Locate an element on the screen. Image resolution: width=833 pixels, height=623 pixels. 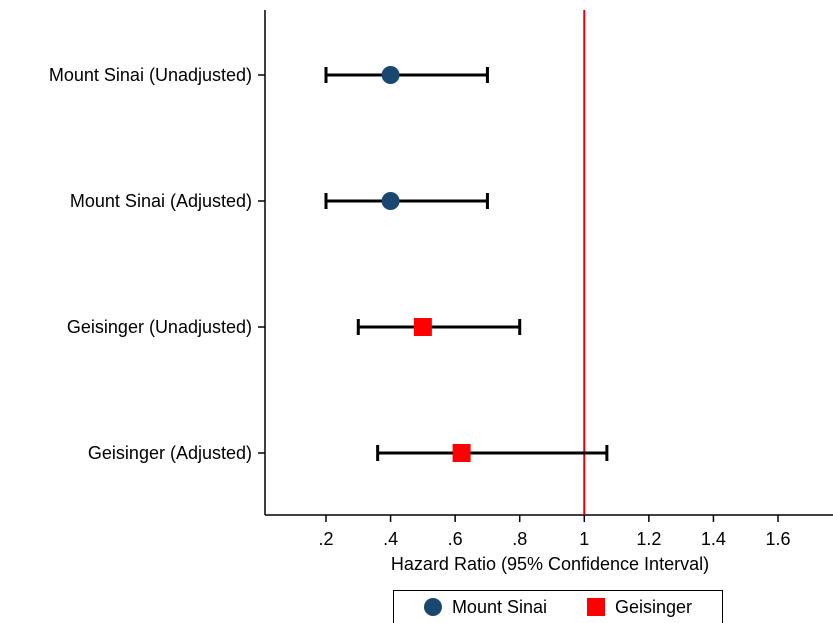
x-tick-label: .2 is located at coordinates (325, 539).